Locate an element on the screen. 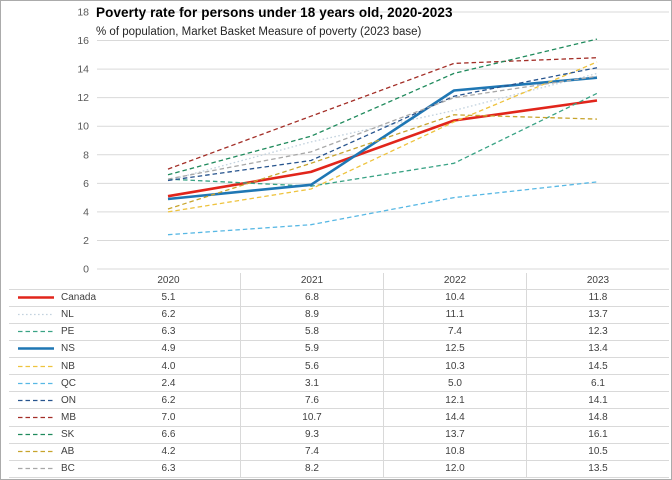  series-row-label: AB is located at coordinates (53, 452).